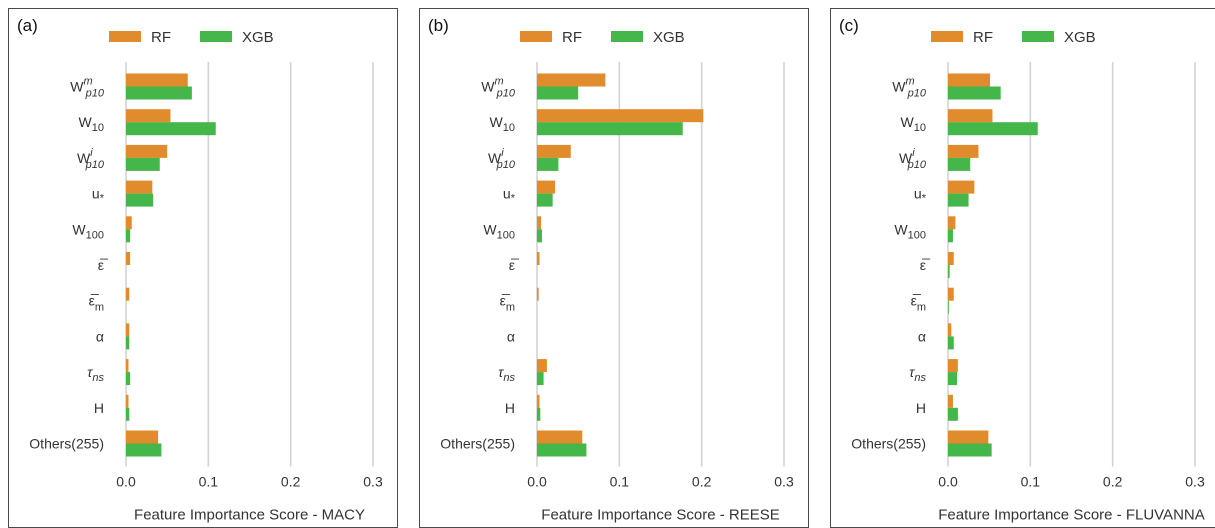  What do you see at coordinates (660, 515) in the screenshot?
I see `x-axis-label: Feature Importance Score - REESE` at bounding box center [660, 515].